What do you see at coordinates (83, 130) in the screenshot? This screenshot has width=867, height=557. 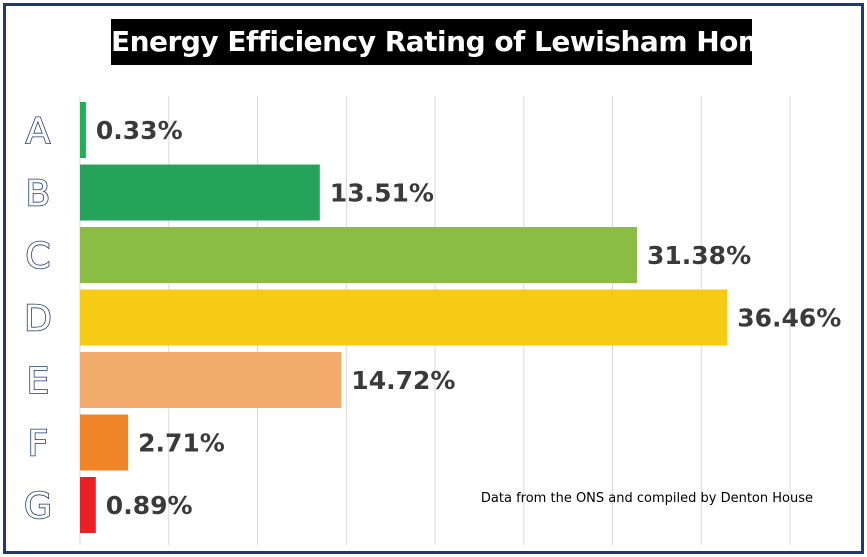 I see `bar-a` at bounding box center [83, 130].